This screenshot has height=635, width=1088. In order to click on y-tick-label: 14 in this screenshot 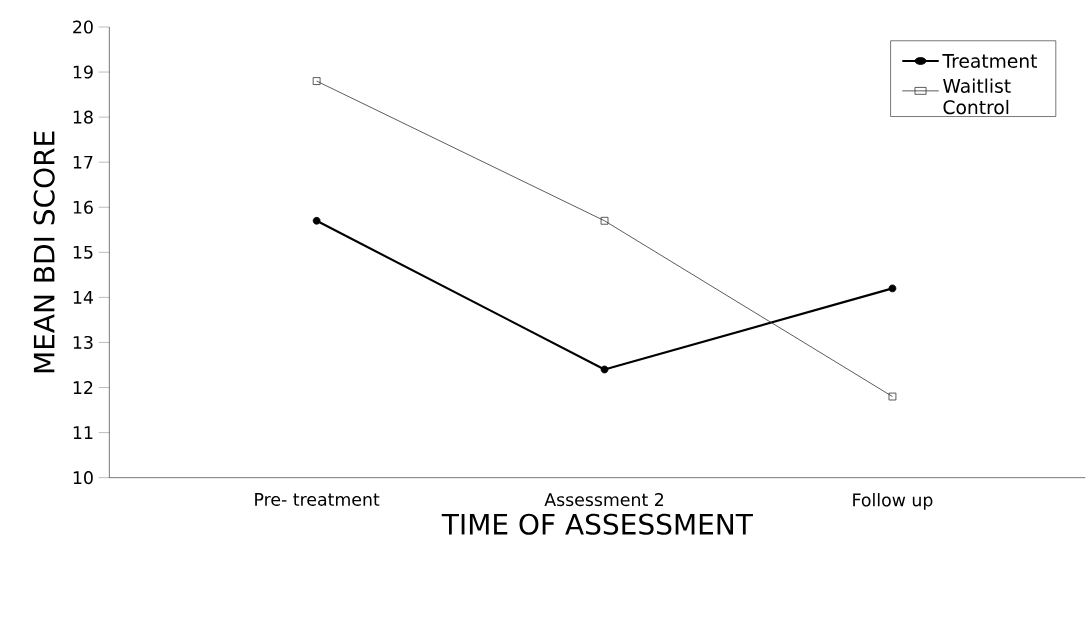, I will do `click(83, 297)`.